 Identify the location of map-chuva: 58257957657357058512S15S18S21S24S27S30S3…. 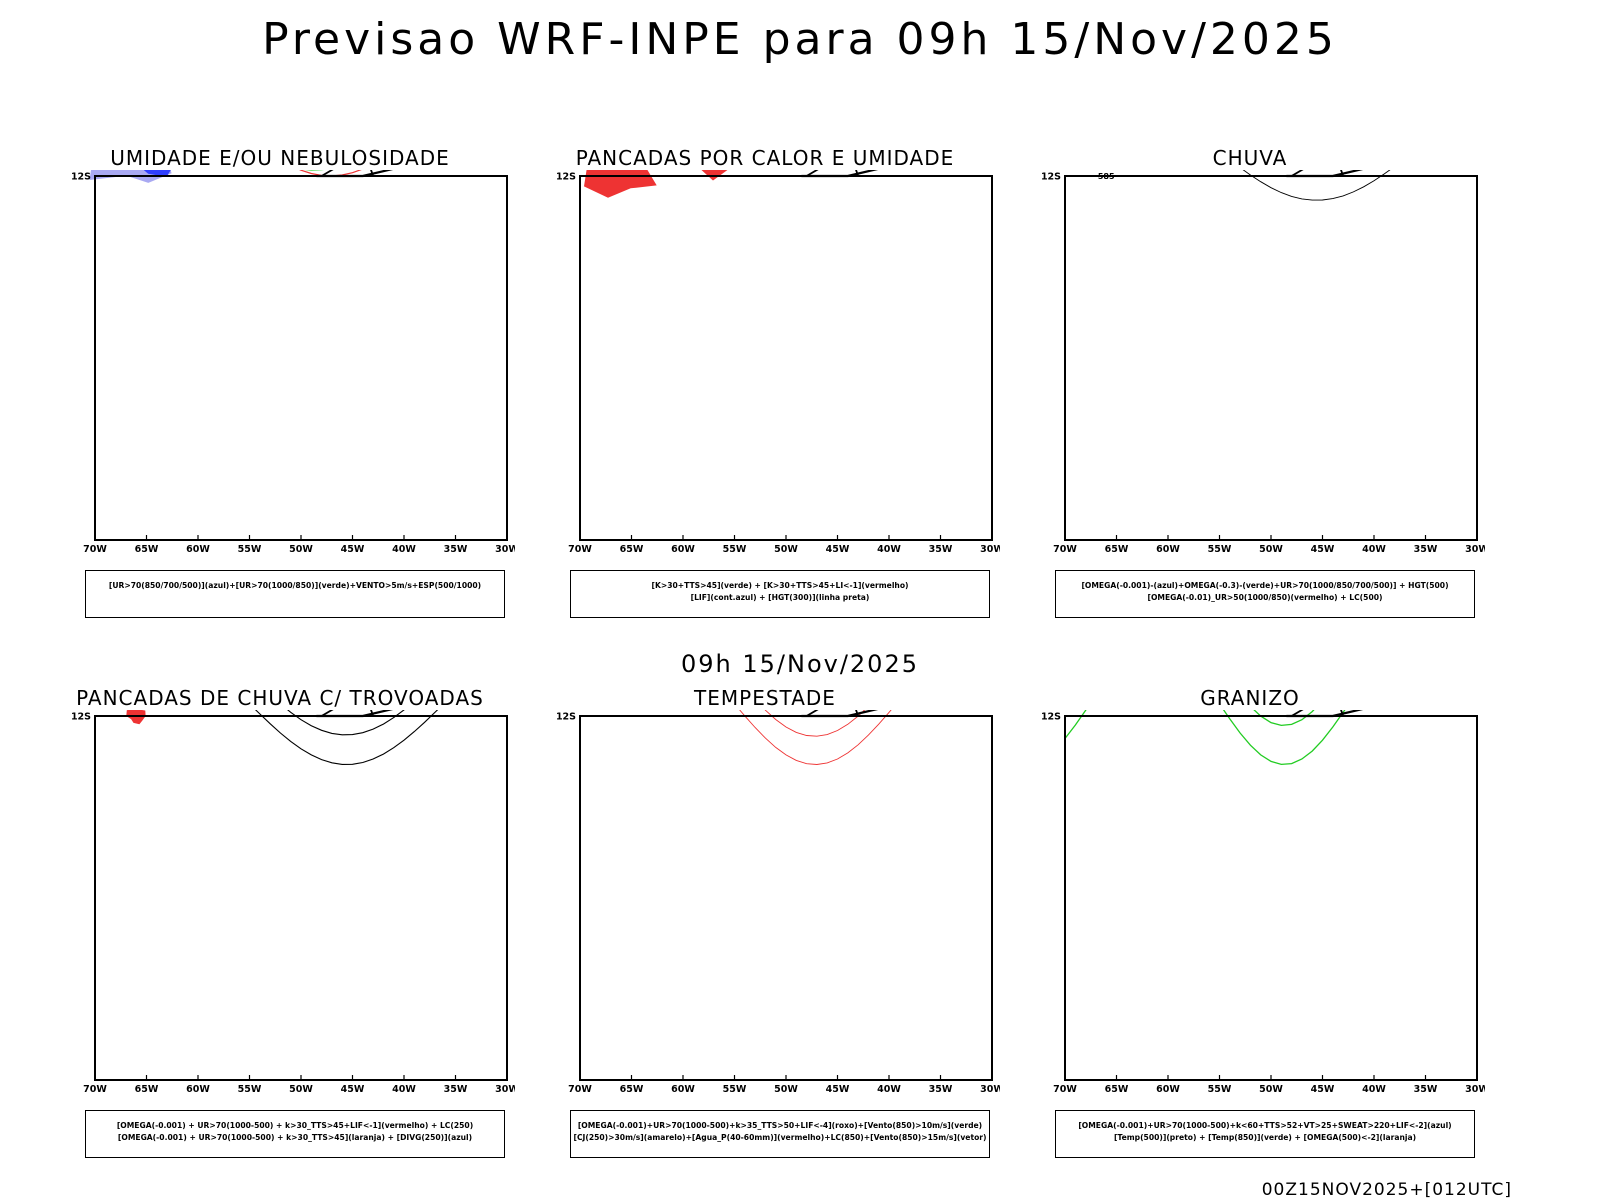
(1250, 370).